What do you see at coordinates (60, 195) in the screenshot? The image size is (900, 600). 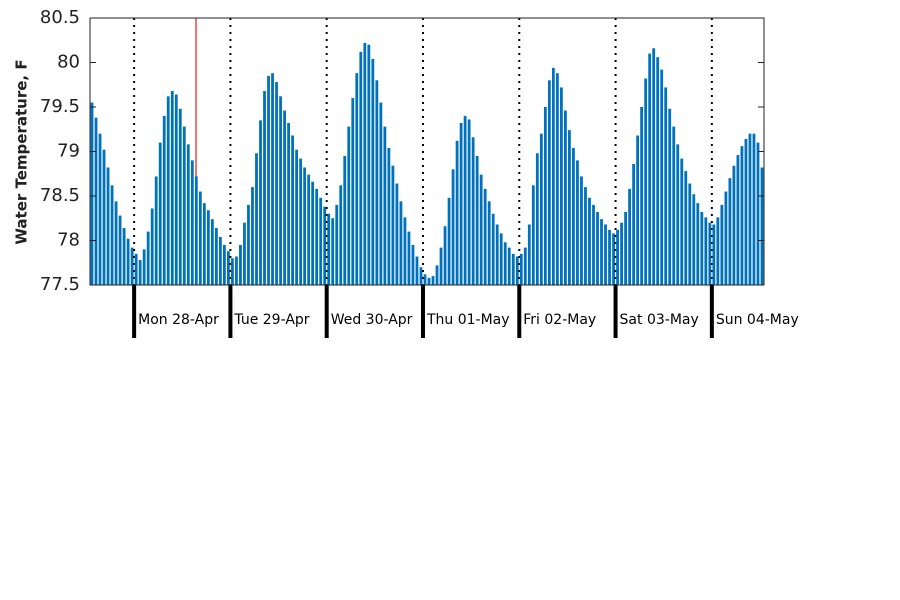 I see `y-tick-label: 78.5` at bounding box center [60, 195].